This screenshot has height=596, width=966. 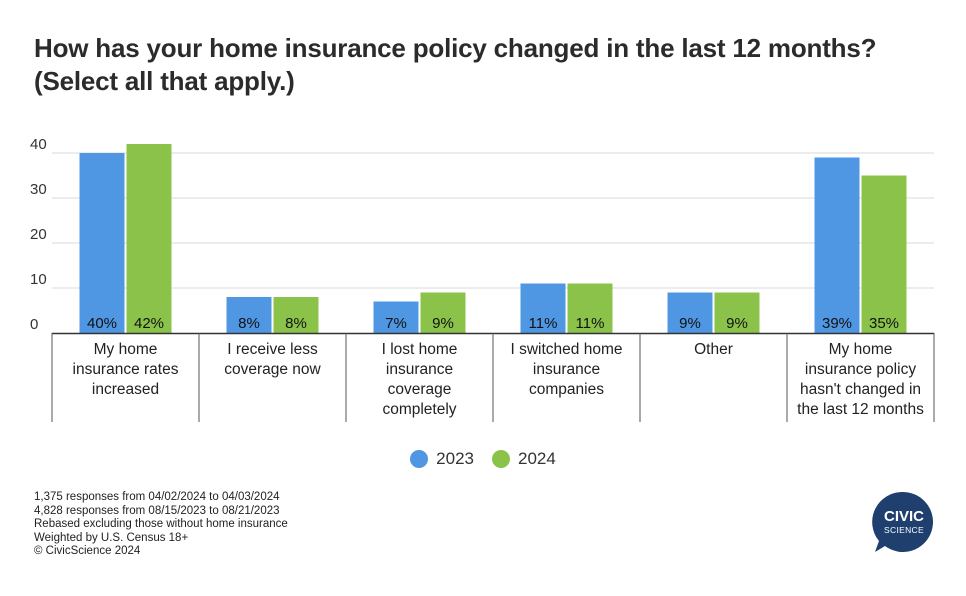 What do you see at coordinates (483, 459) in the screenshot?
I see `legend: 2023 2024` at bounding box center [483, 459].